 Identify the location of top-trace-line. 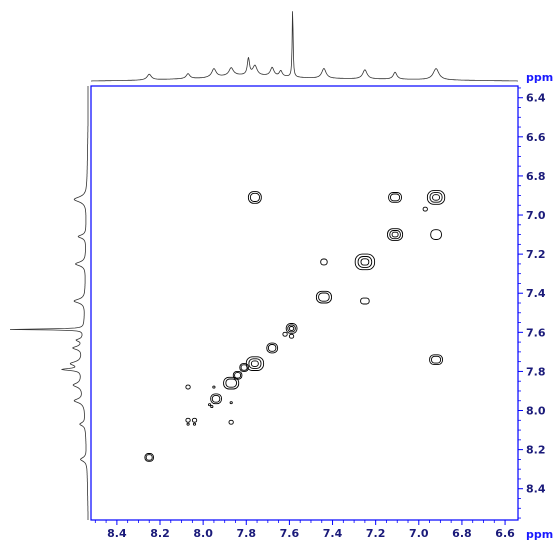
(304, 46).